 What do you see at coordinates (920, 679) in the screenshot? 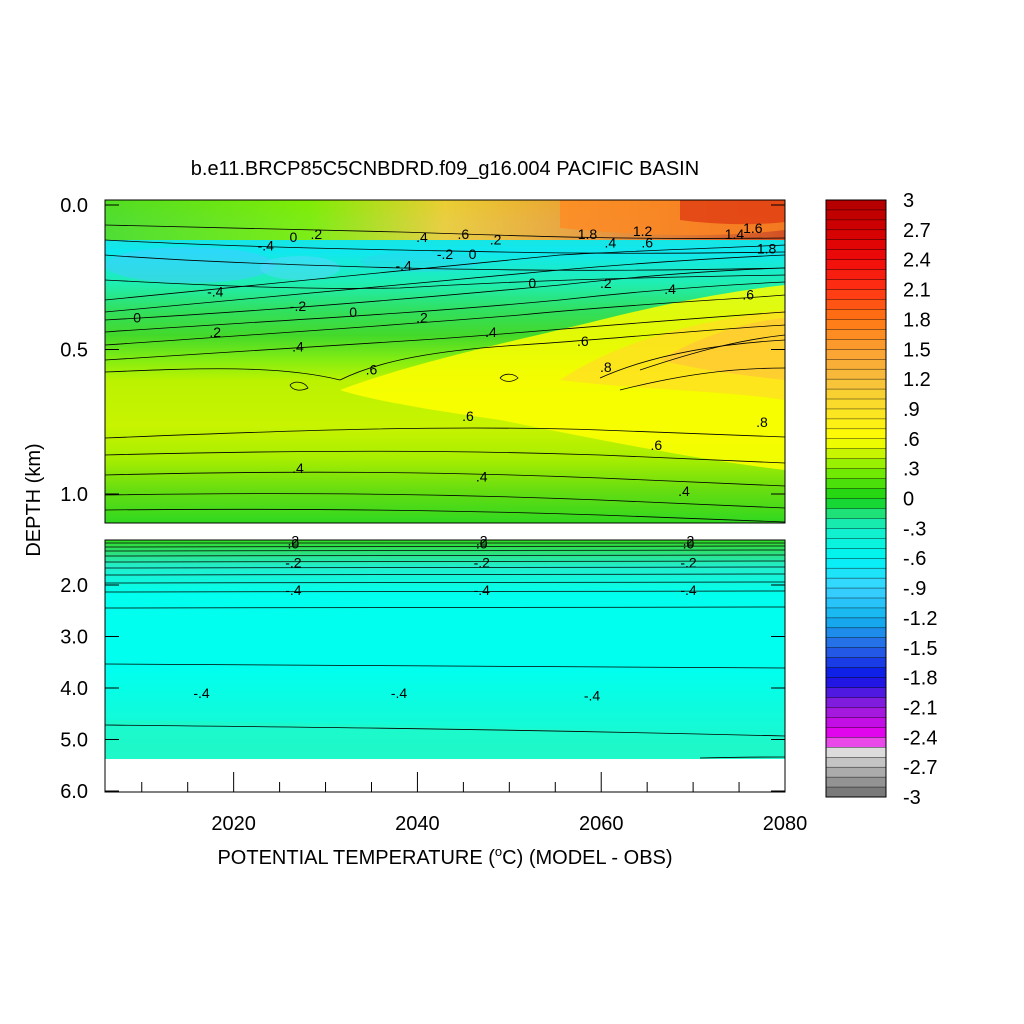
I see `colorbar-label: -1.8` at bounding box center [920, 679].